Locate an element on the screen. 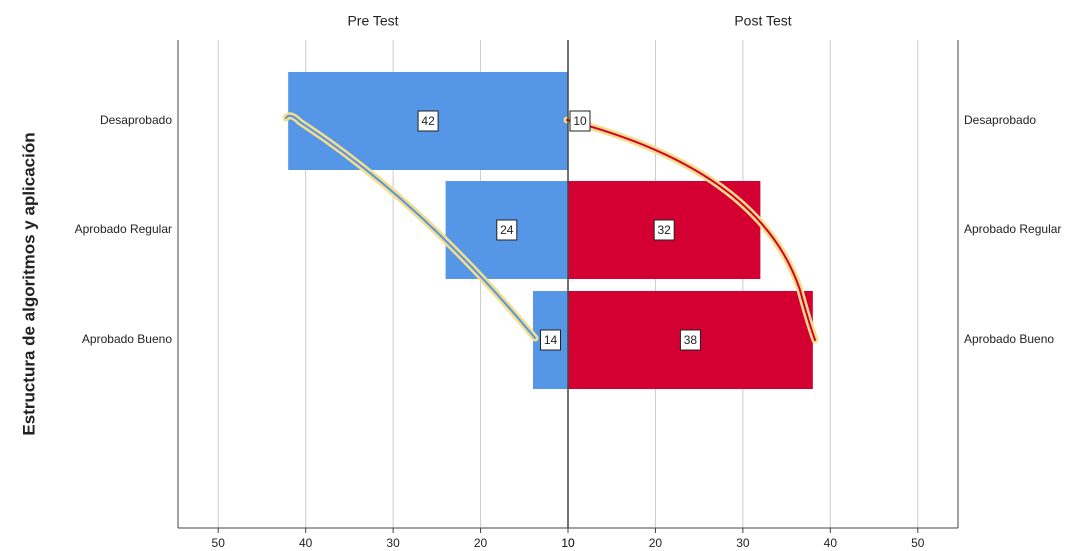 The width and height of the screenshot is (1085, 551). x-tick-label: 10 is located at coordinates (568, 543).